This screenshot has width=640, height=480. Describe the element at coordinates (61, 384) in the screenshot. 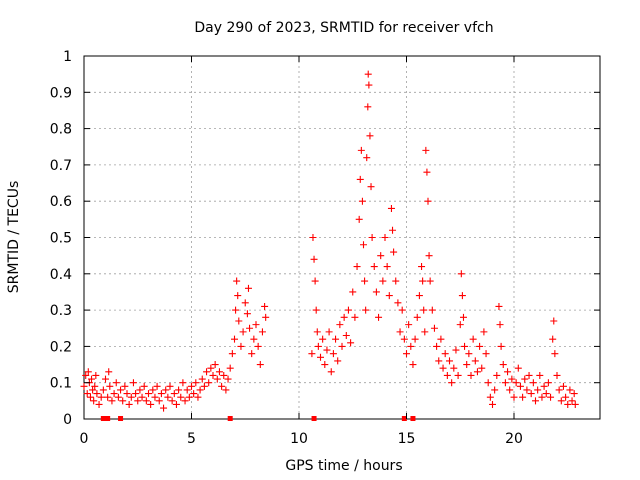

I see `y-tick-label: 0.1` at that location.